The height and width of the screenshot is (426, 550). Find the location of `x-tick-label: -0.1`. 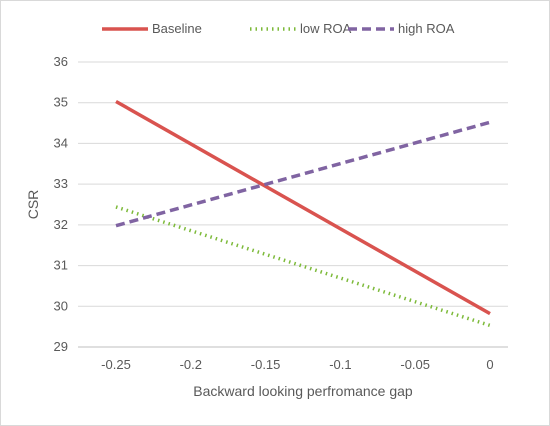

x-tick-label: -0.1 is located at coordinates (340, 364).